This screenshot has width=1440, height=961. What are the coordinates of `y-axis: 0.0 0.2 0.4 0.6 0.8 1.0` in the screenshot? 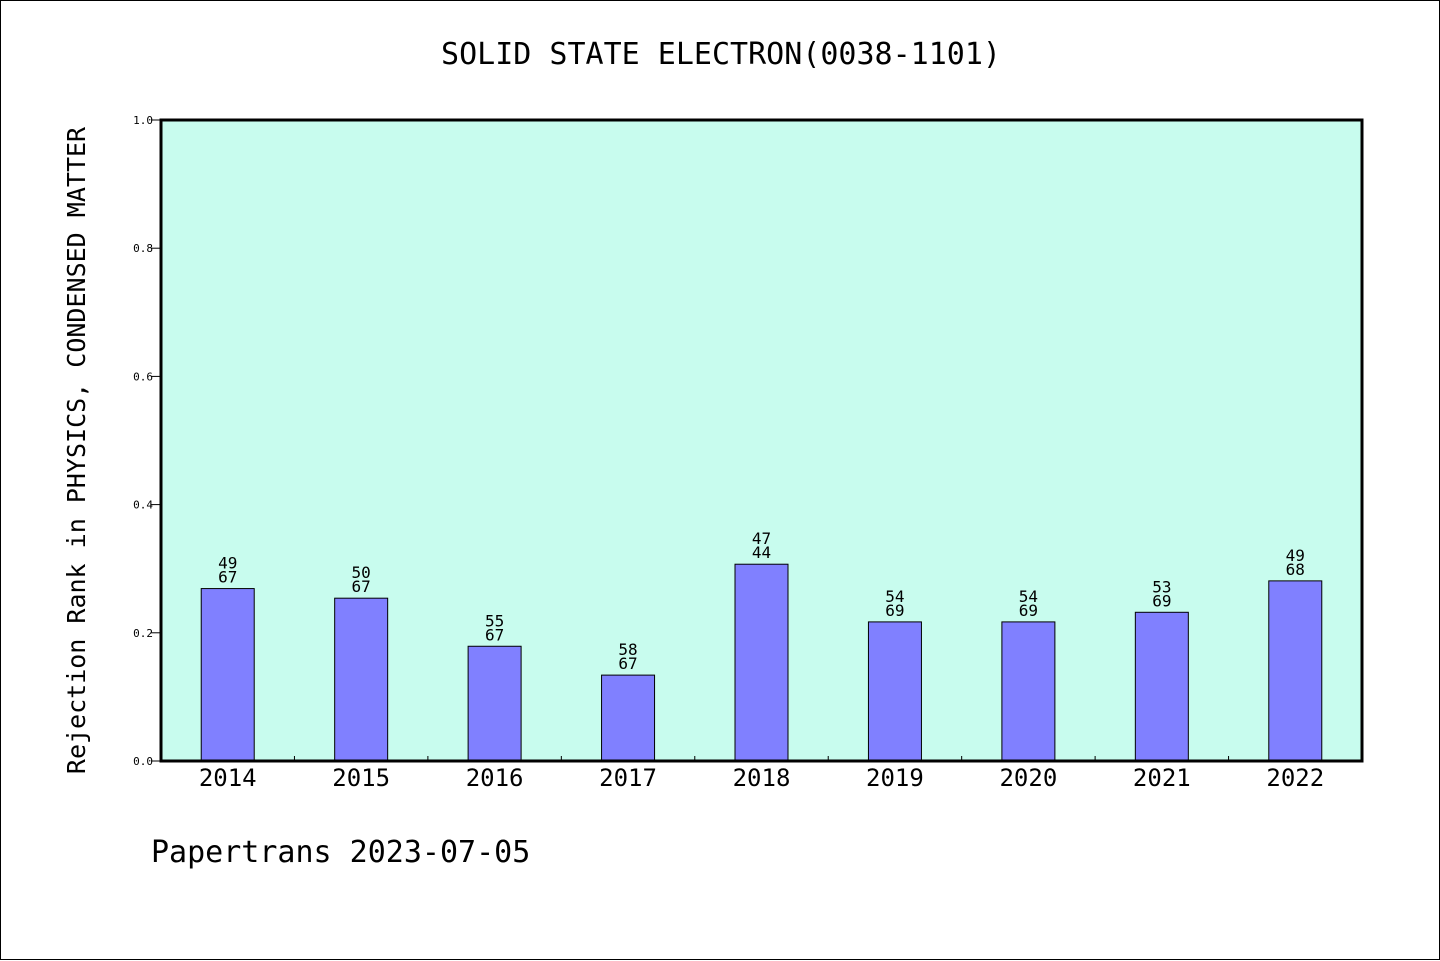 It's located at (147, 441).